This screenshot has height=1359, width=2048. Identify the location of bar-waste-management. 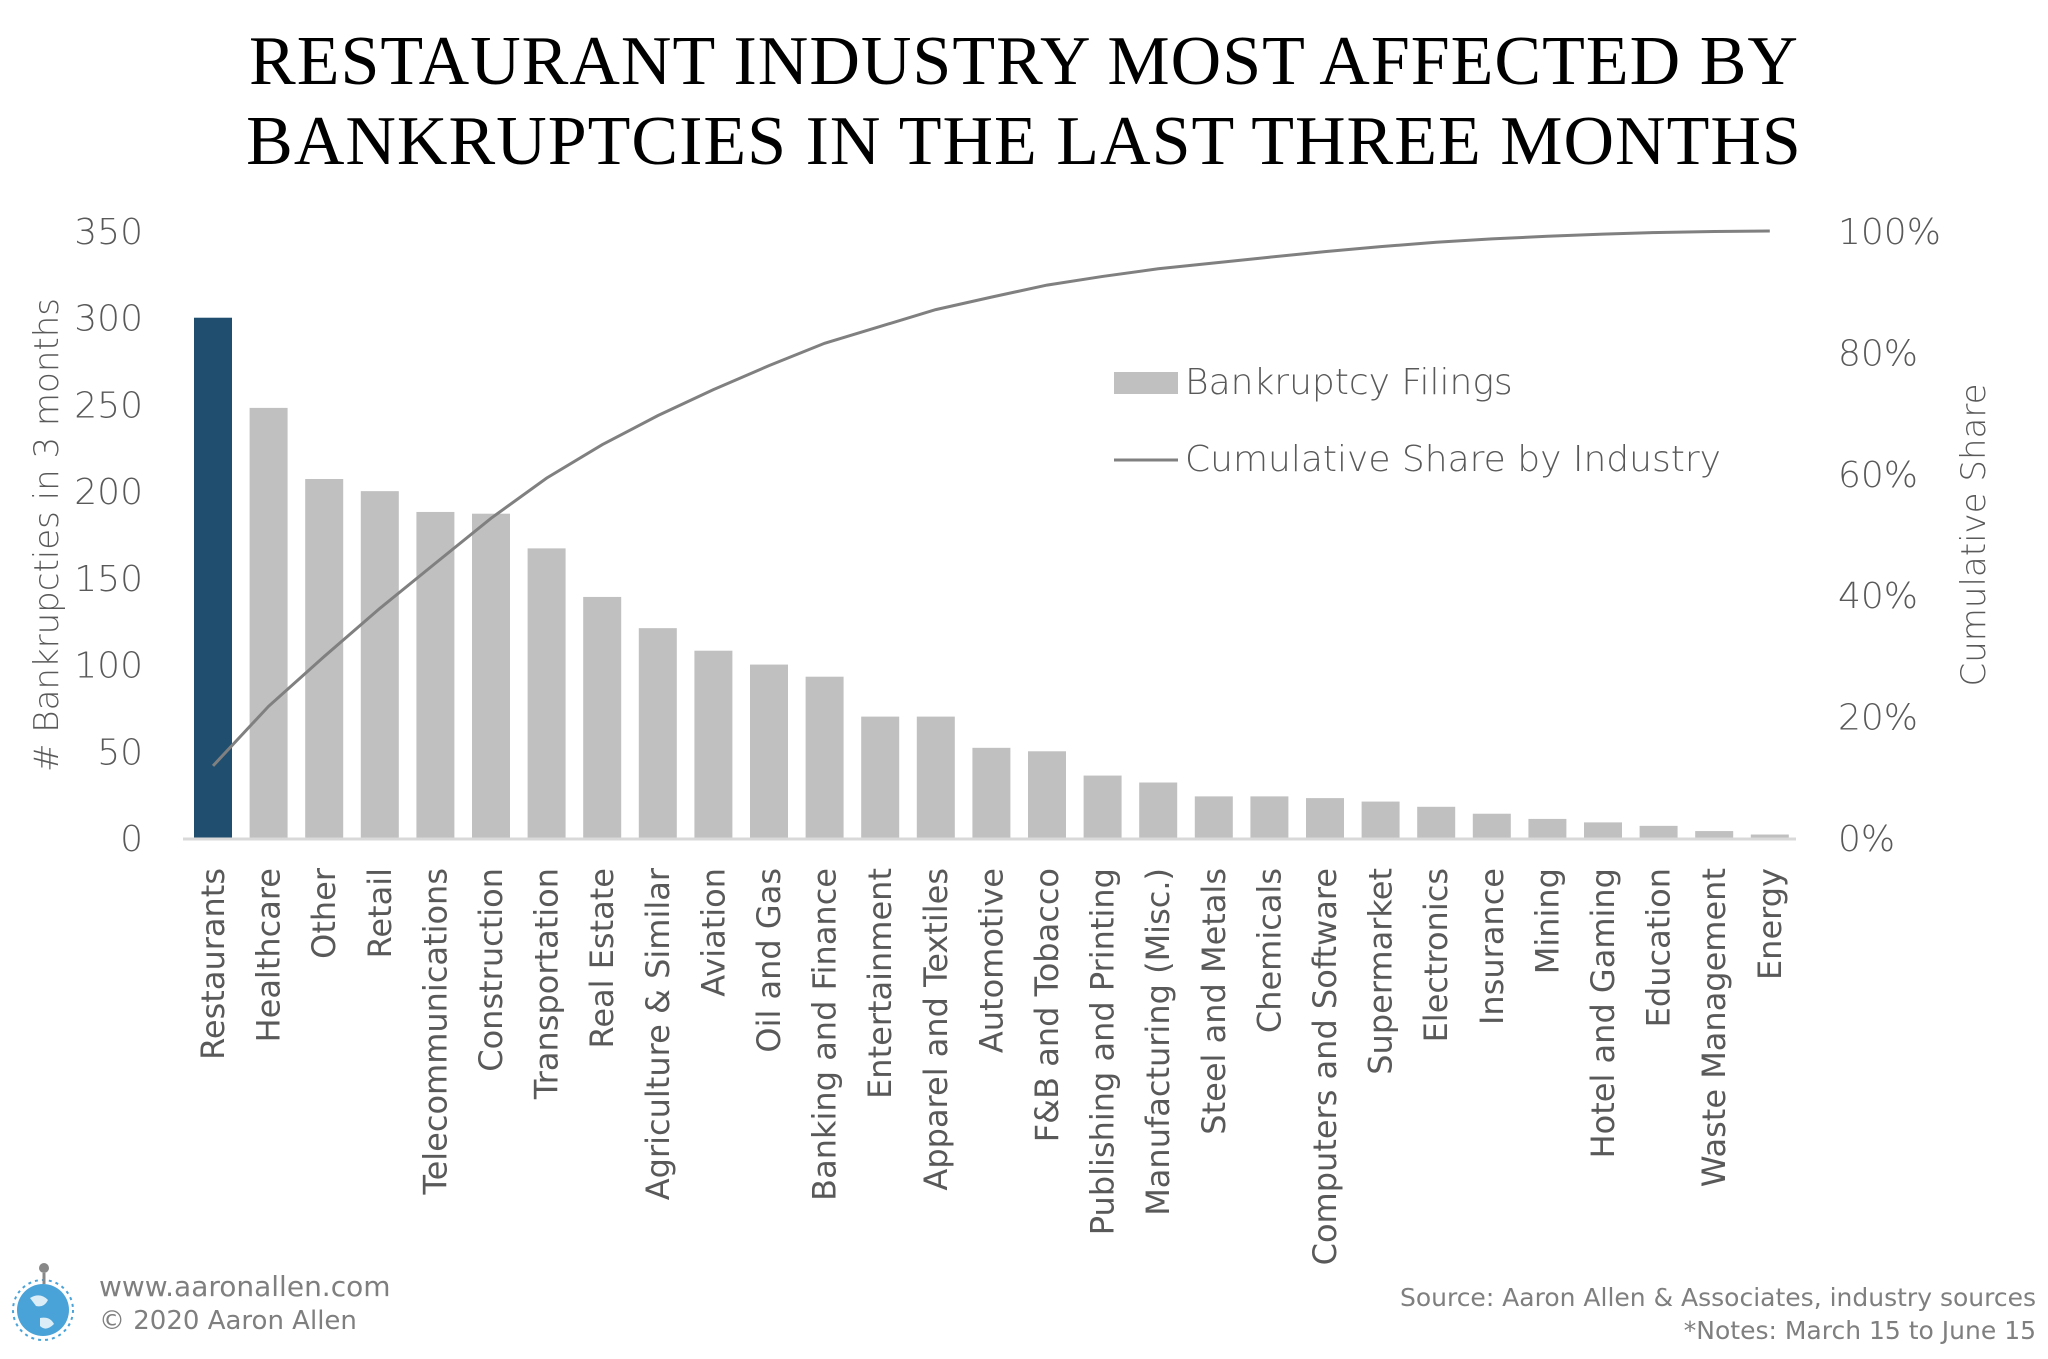
(1714, 834).